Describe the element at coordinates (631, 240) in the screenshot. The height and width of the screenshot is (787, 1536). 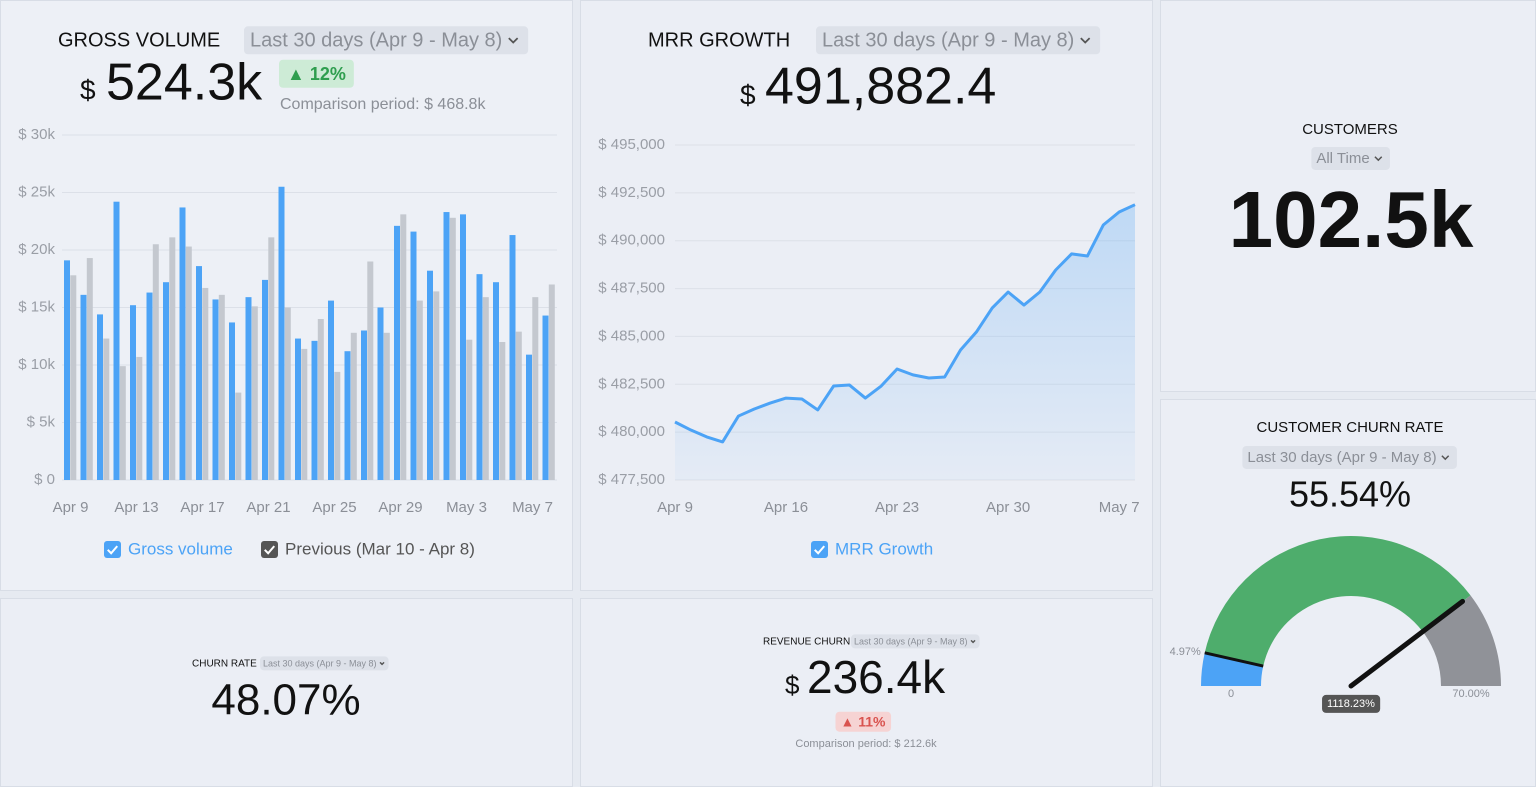
I see `y-tick-label: $ 490,000` at that location.